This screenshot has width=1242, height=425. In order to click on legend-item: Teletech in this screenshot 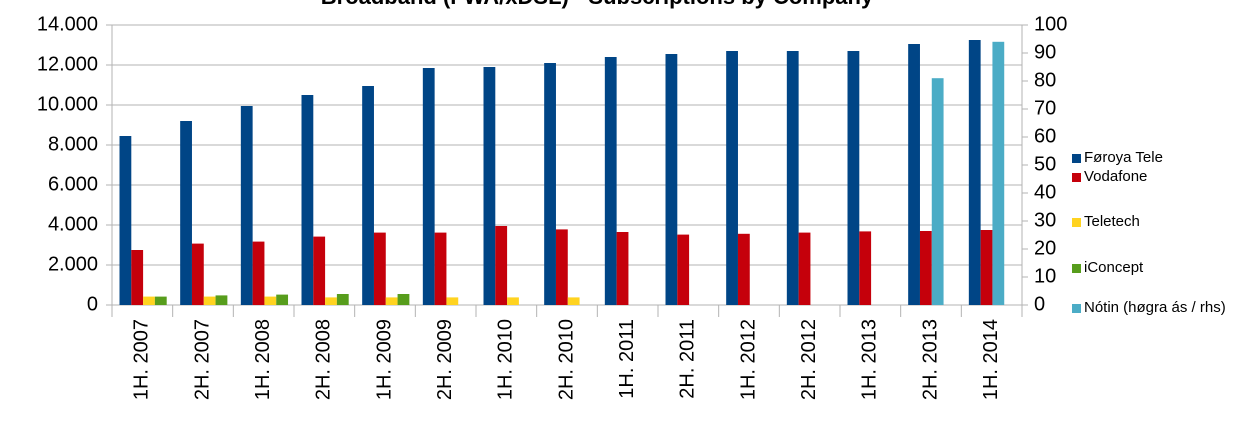, I will do `click(1154, 222)`.